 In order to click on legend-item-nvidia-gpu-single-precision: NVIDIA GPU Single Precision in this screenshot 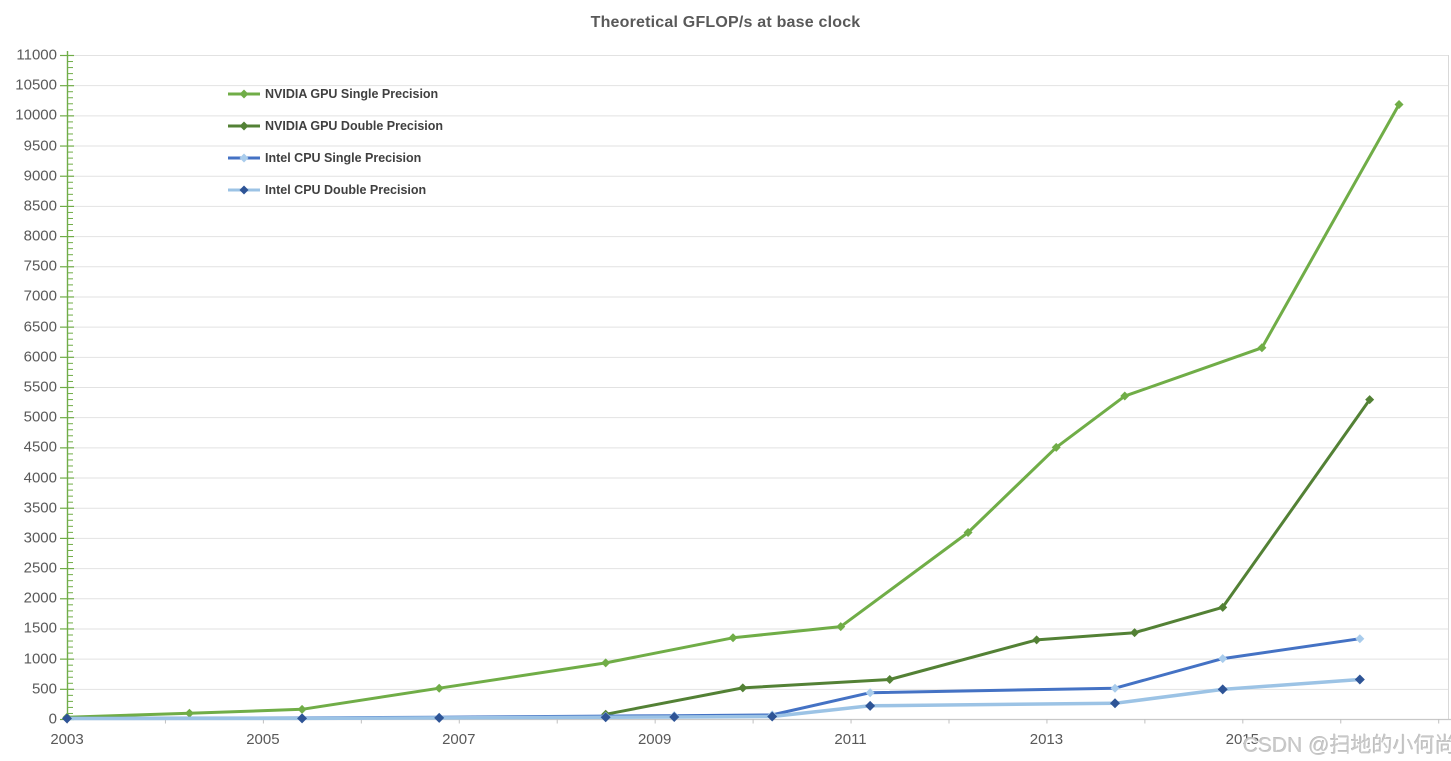, I will do `click(335, 94)`.